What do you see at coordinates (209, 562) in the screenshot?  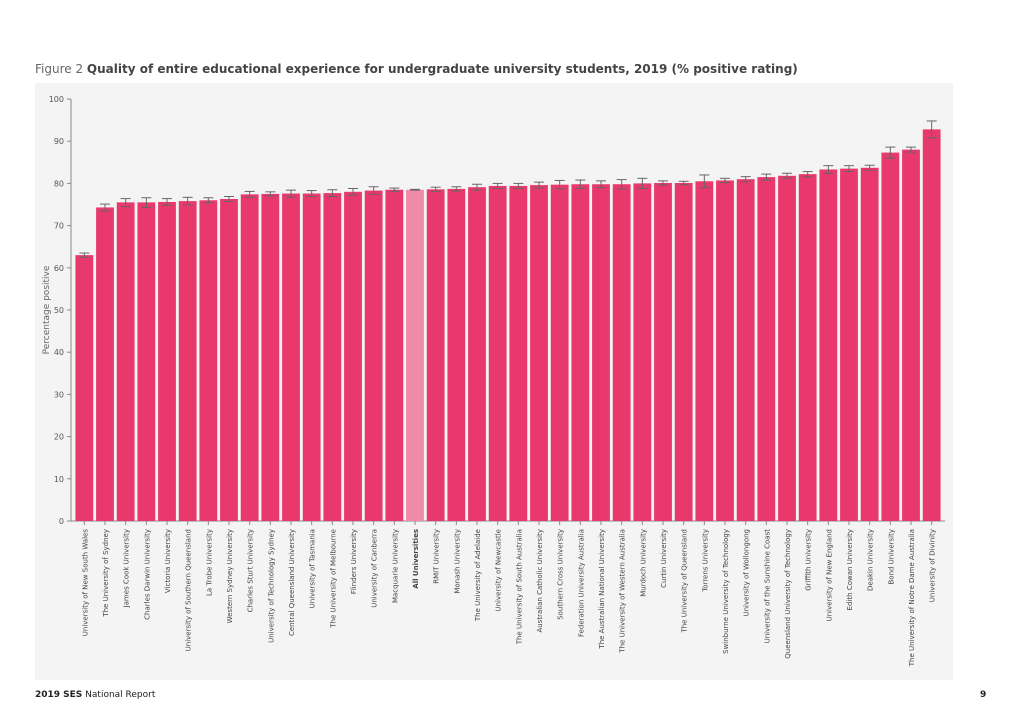 I see `x-tick-label: La Trobe University` at bounding box center [209, 562].